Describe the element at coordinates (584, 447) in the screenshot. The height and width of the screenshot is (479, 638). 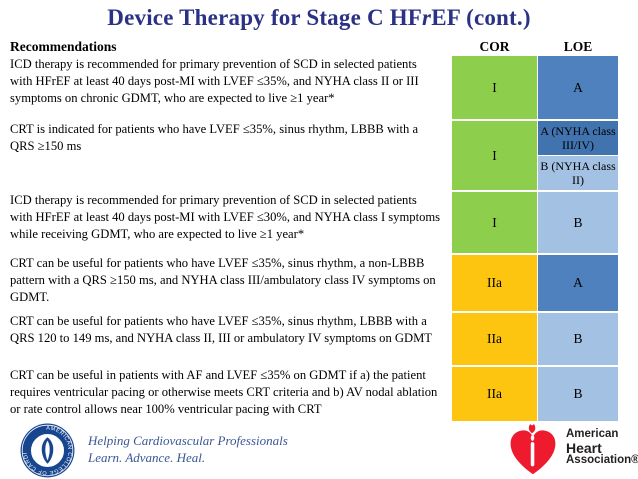
I see `aha-line2: Heart` at that location.